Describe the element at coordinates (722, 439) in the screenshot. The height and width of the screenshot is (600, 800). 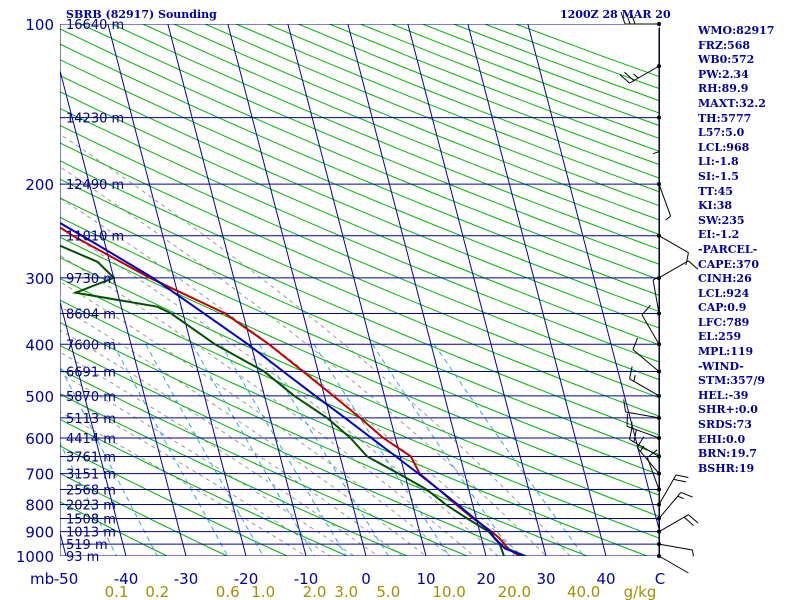
I see `index-item: EHI:0.0` at that location.